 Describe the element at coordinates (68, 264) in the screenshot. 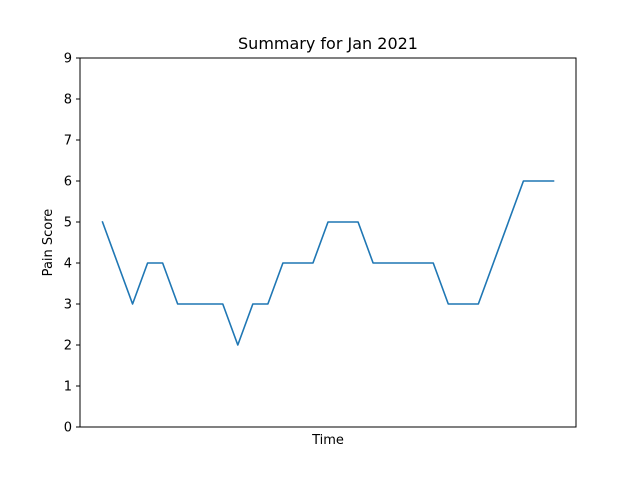

I see `y-tick-label: 4` at that location.